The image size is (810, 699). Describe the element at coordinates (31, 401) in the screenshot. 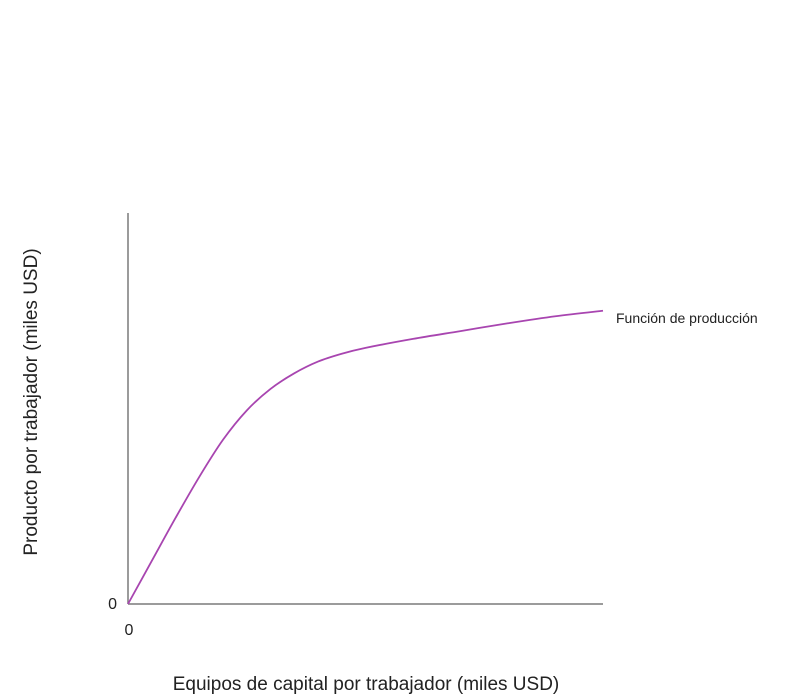

I see `y-axis-label: Producto por trabajador (miles USD)` at that location.